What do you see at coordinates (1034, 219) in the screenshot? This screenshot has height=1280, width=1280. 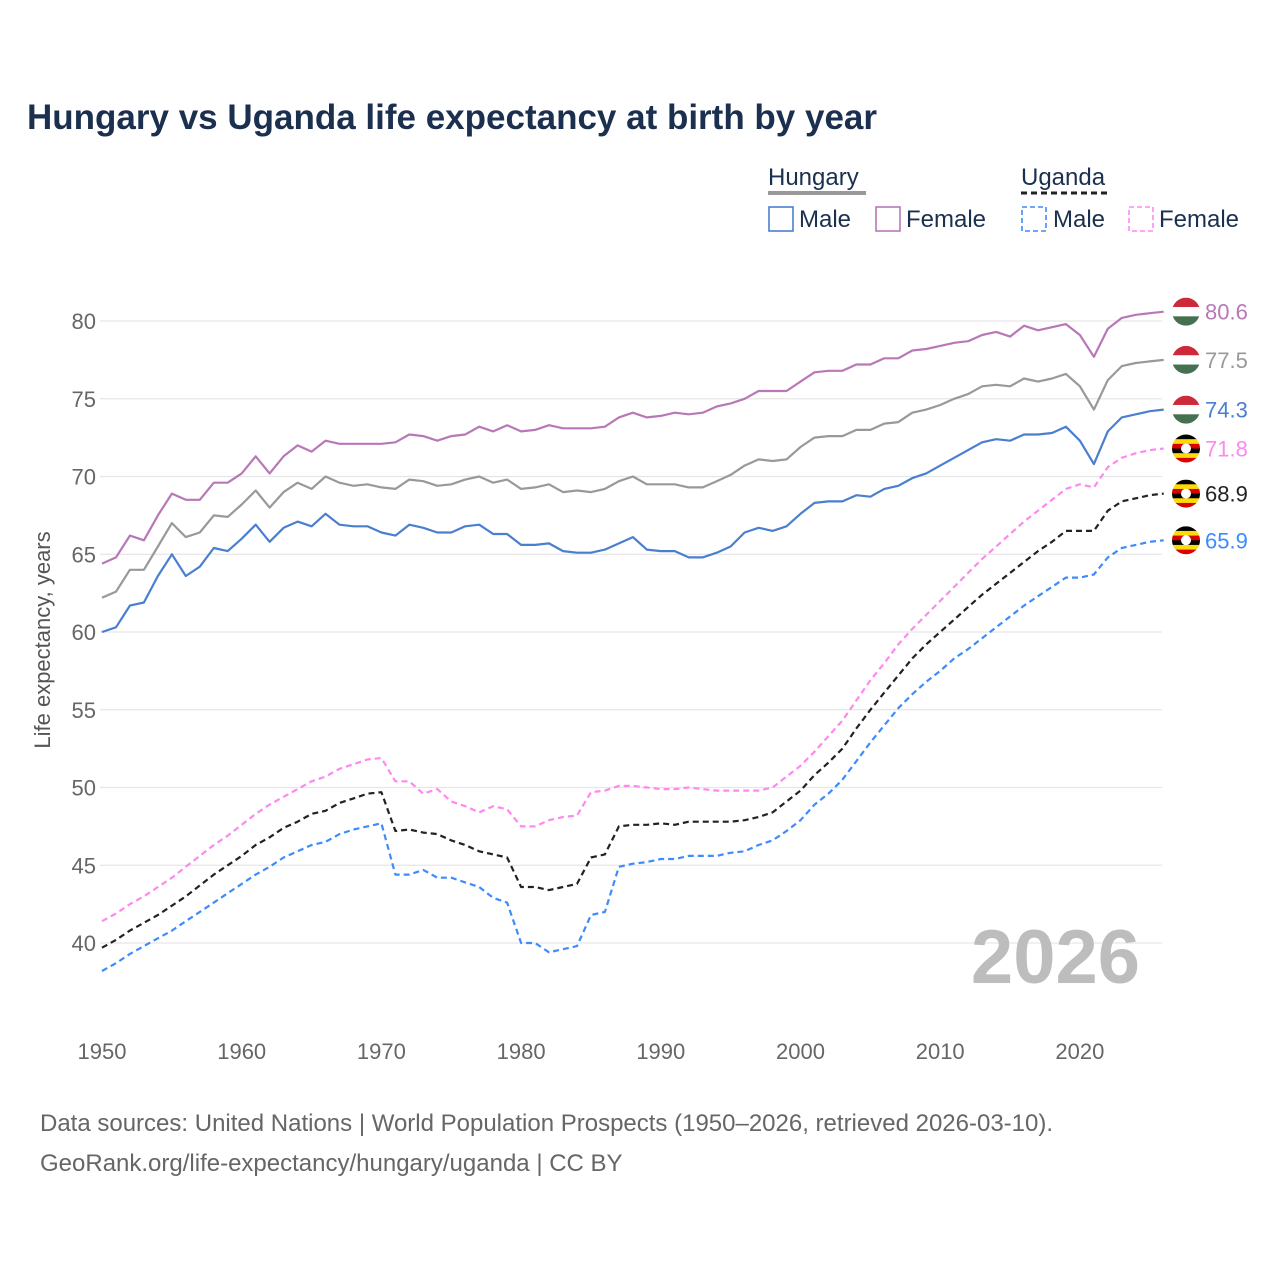 I see `legend-swatch-uganda-male` at bounding box center [1034, 219].